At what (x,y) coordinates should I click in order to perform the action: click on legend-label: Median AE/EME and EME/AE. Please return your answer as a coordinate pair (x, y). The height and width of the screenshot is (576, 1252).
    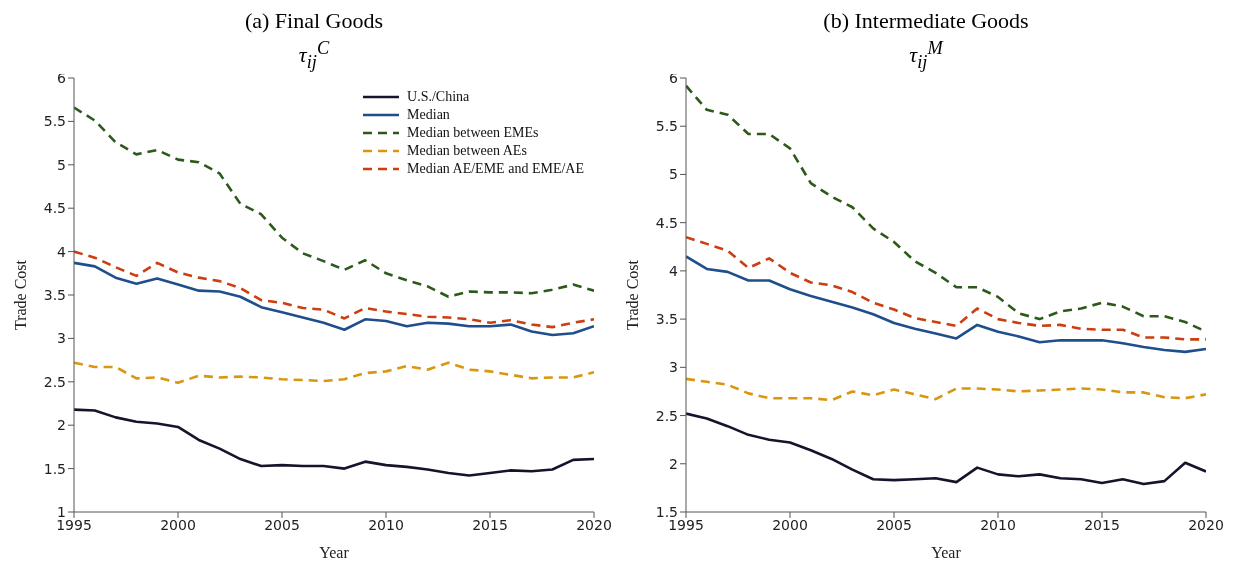
    Looking at the image, I should click on (495, 169).